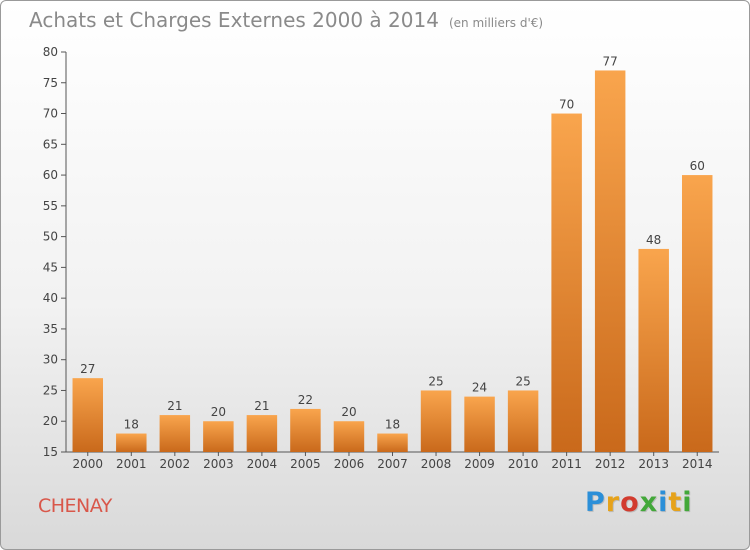 The width and height of the screenshot is (750, 550). Describe the element at coordinates (50, 83) in the screenshot. I see `y-tick-label: 75` at that location.